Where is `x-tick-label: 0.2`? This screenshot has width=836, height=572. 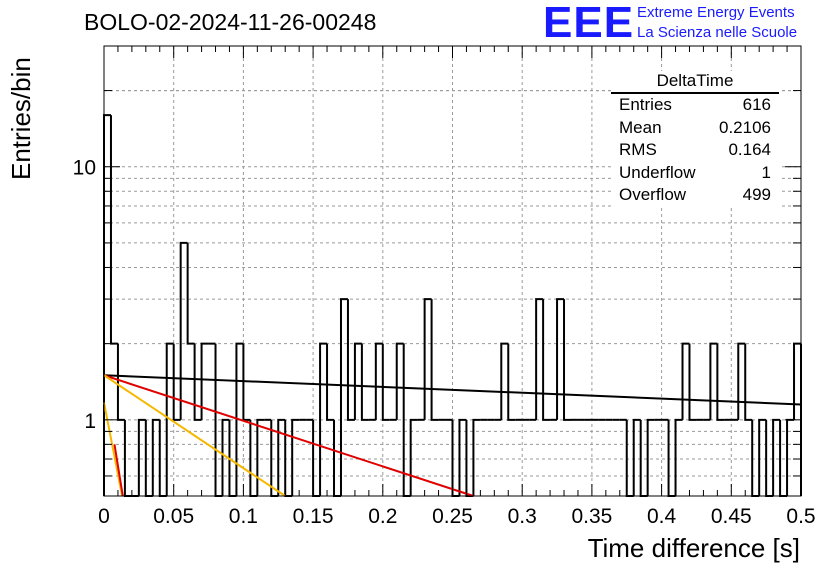
x-tick-label: 0.2 is located at coordinates (382, 516).